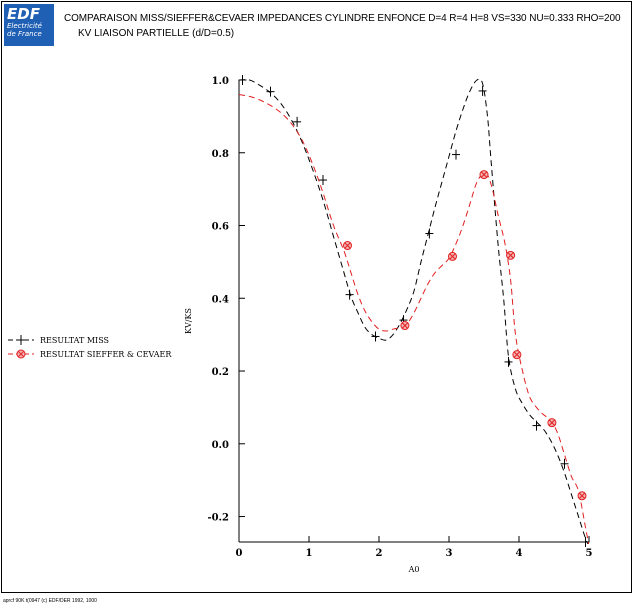 Image resolution: width=635 pixels, height=610 pixels. Describe the element at coordinates (220, 227) in the screenshot. I see `y-tick-label: 0.6` at that location.